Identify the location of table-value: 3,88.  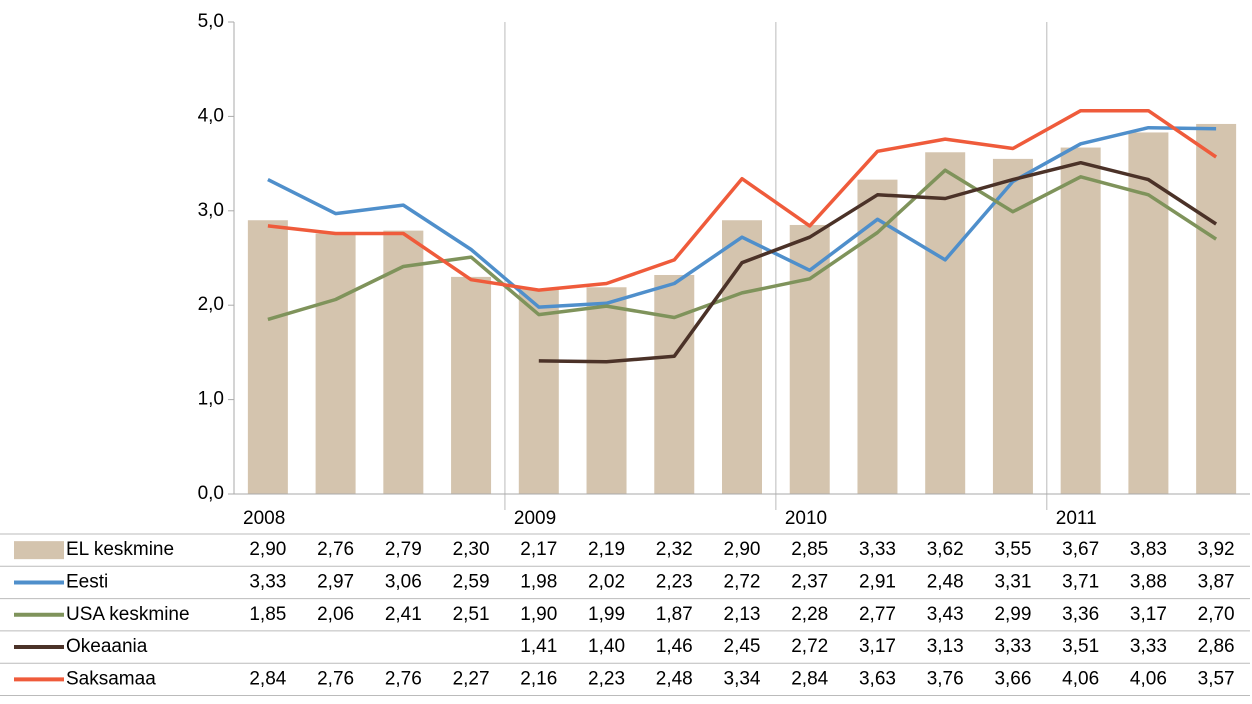
(1148, 581).